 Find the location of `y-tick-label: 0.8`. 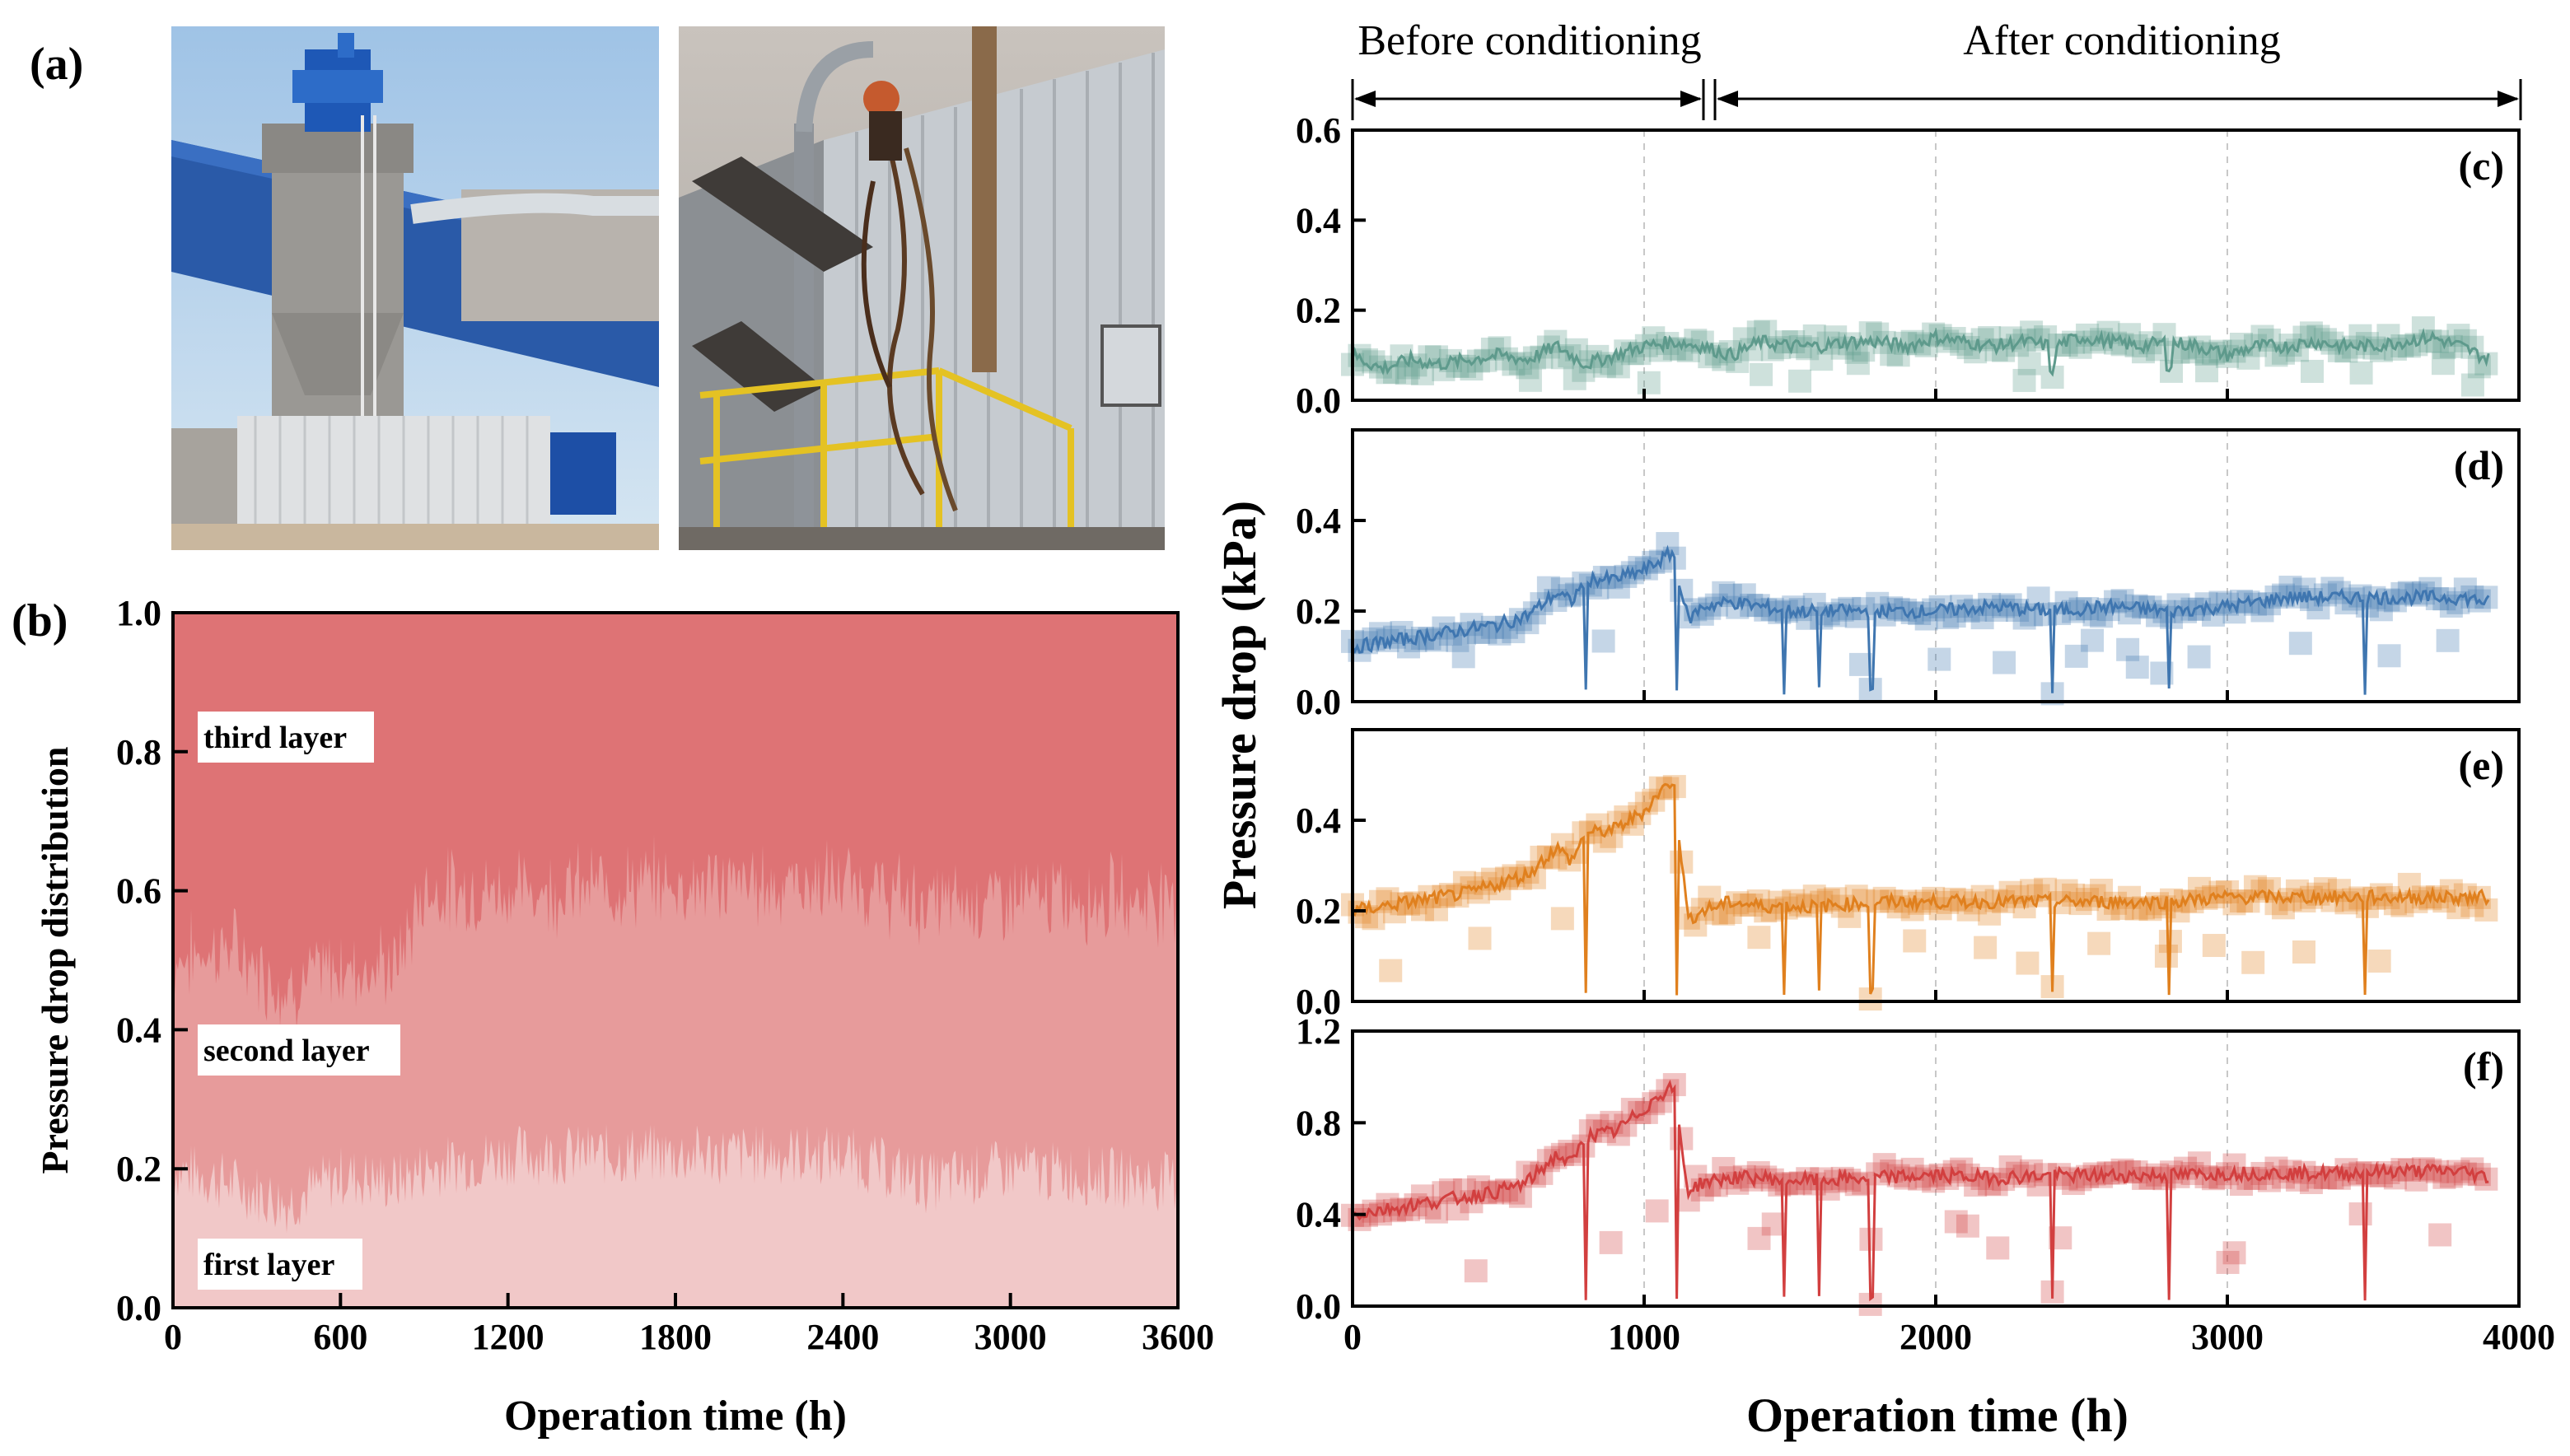

y-tick-label: 0.8 is located at coordinates (1318, 1123).